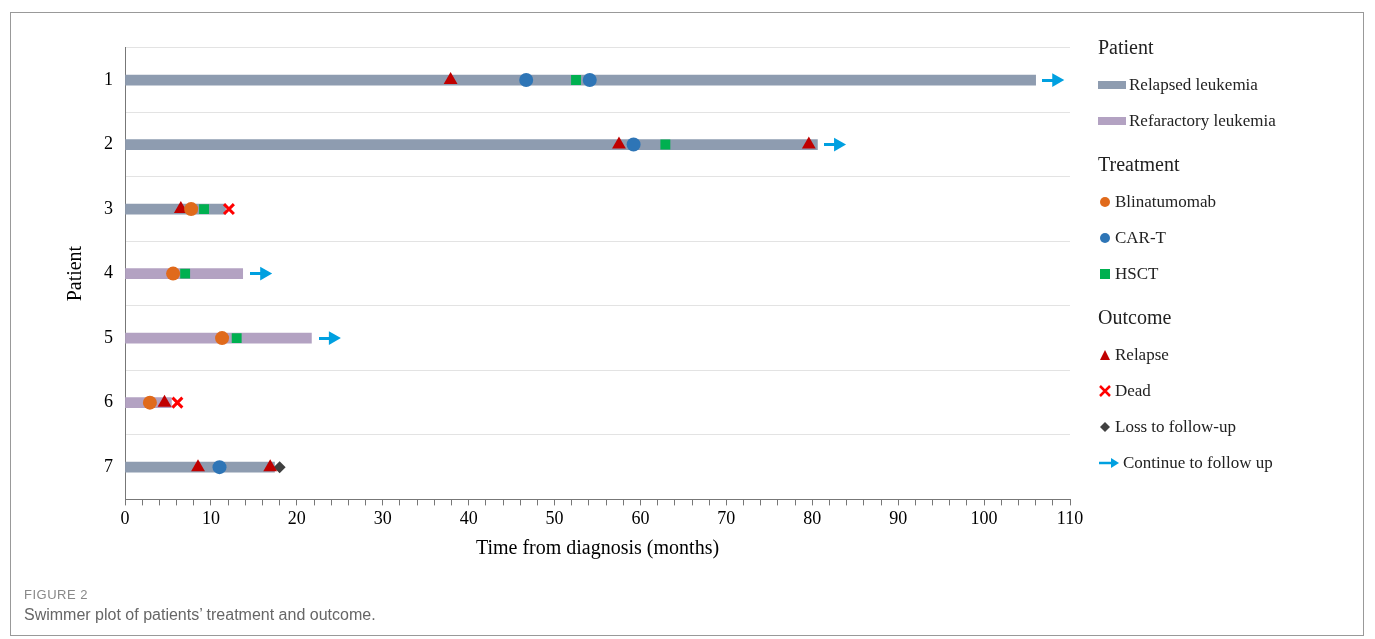 This screenshot has height=639, width=1375. Describe the element at coordinates (108, 272) in the screenshot. I see `y-tick-label: 4` at that location.